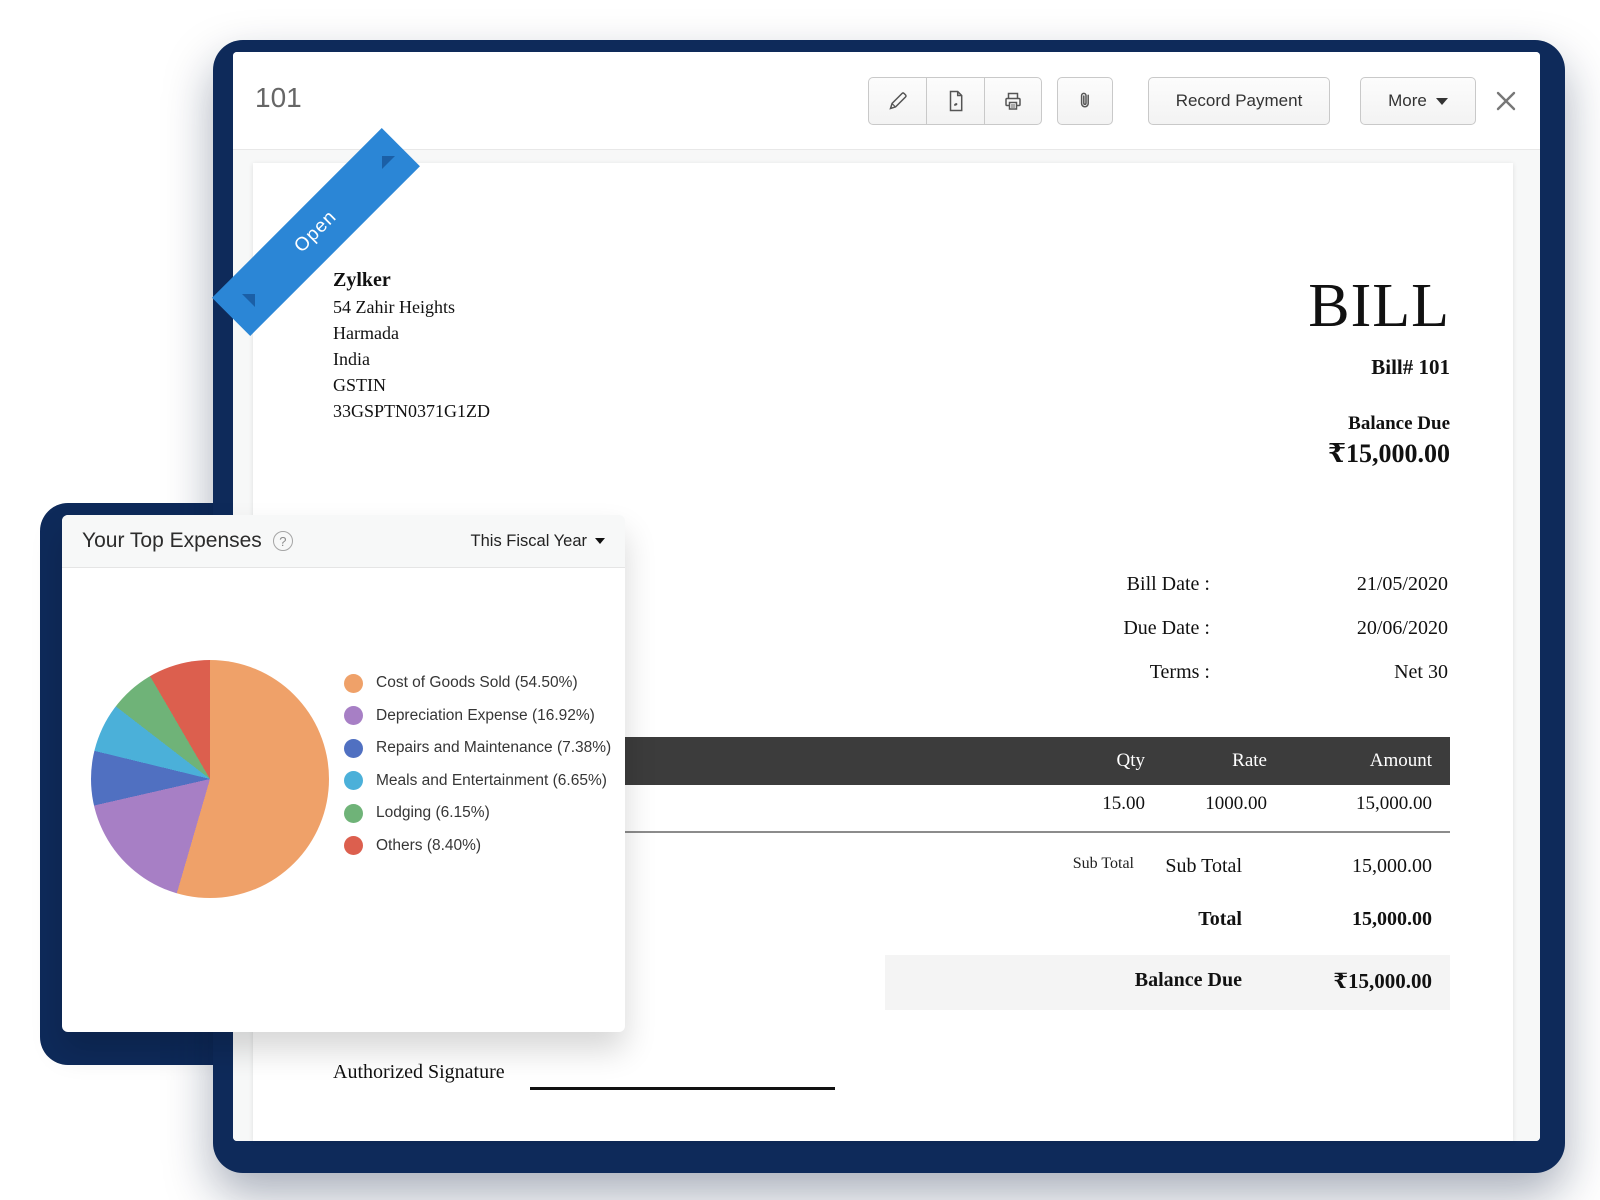 This screenshot has height=1200, width=1600. Describe the element at coordinates (1249, 760) in the screenshot. I see `rate-column-header: Rate` at that location.